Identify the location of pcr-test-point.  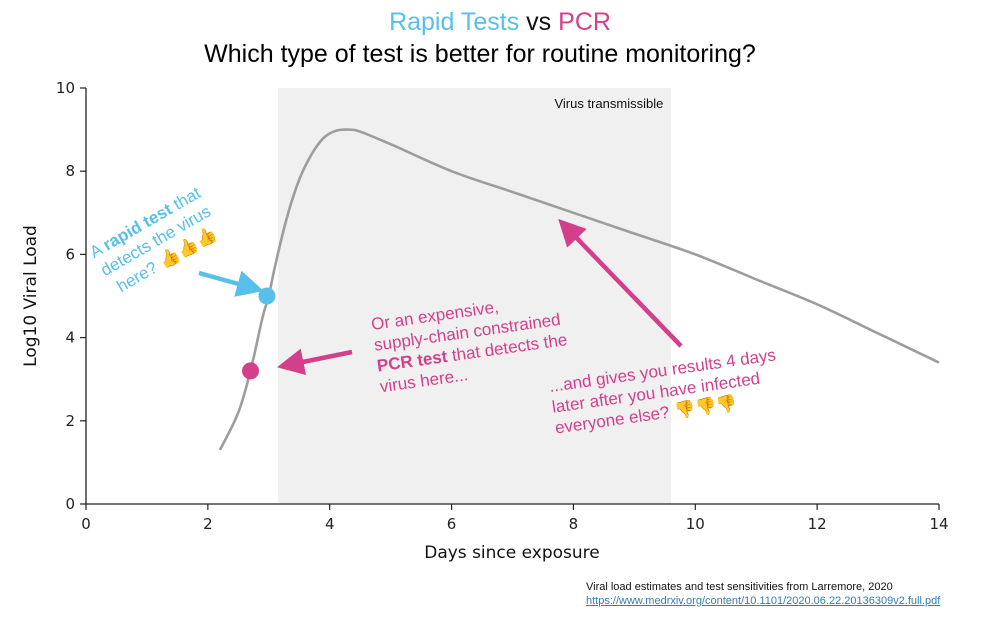
(251, 371).